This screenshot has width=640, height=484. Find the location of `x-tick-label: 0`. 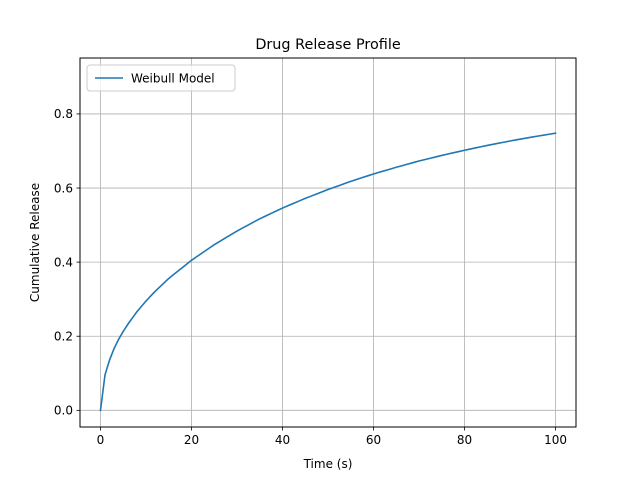

x-tick-label: 0 is located at coordinates (101, 440).